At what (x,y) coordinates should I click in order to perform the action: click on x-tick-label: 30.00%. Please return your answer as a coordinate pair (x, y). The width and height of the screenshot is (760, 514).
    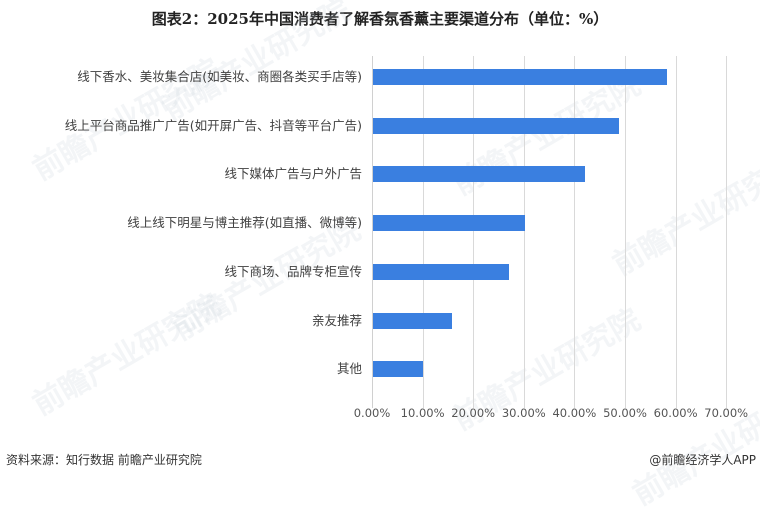
    Looking at the image, I should click on (523, 413).